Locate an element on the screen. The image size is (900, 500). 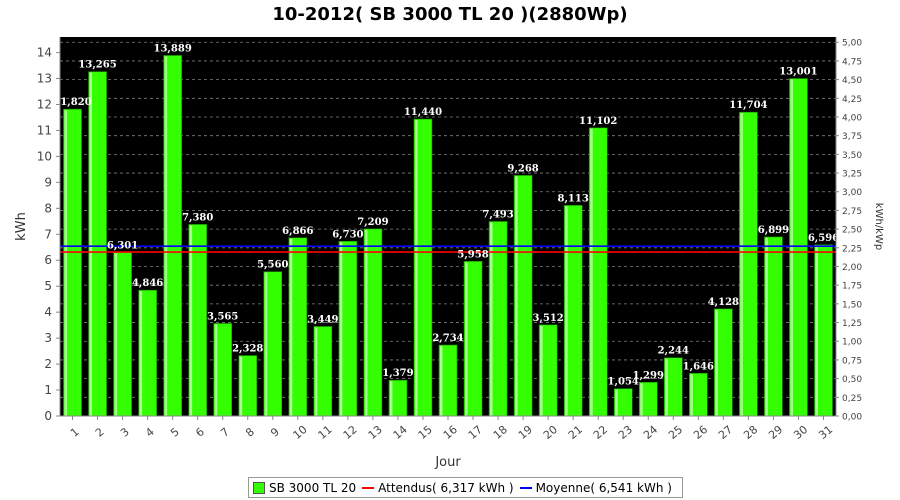
x-tick-label: 24 is located at coordinates (650, 432).